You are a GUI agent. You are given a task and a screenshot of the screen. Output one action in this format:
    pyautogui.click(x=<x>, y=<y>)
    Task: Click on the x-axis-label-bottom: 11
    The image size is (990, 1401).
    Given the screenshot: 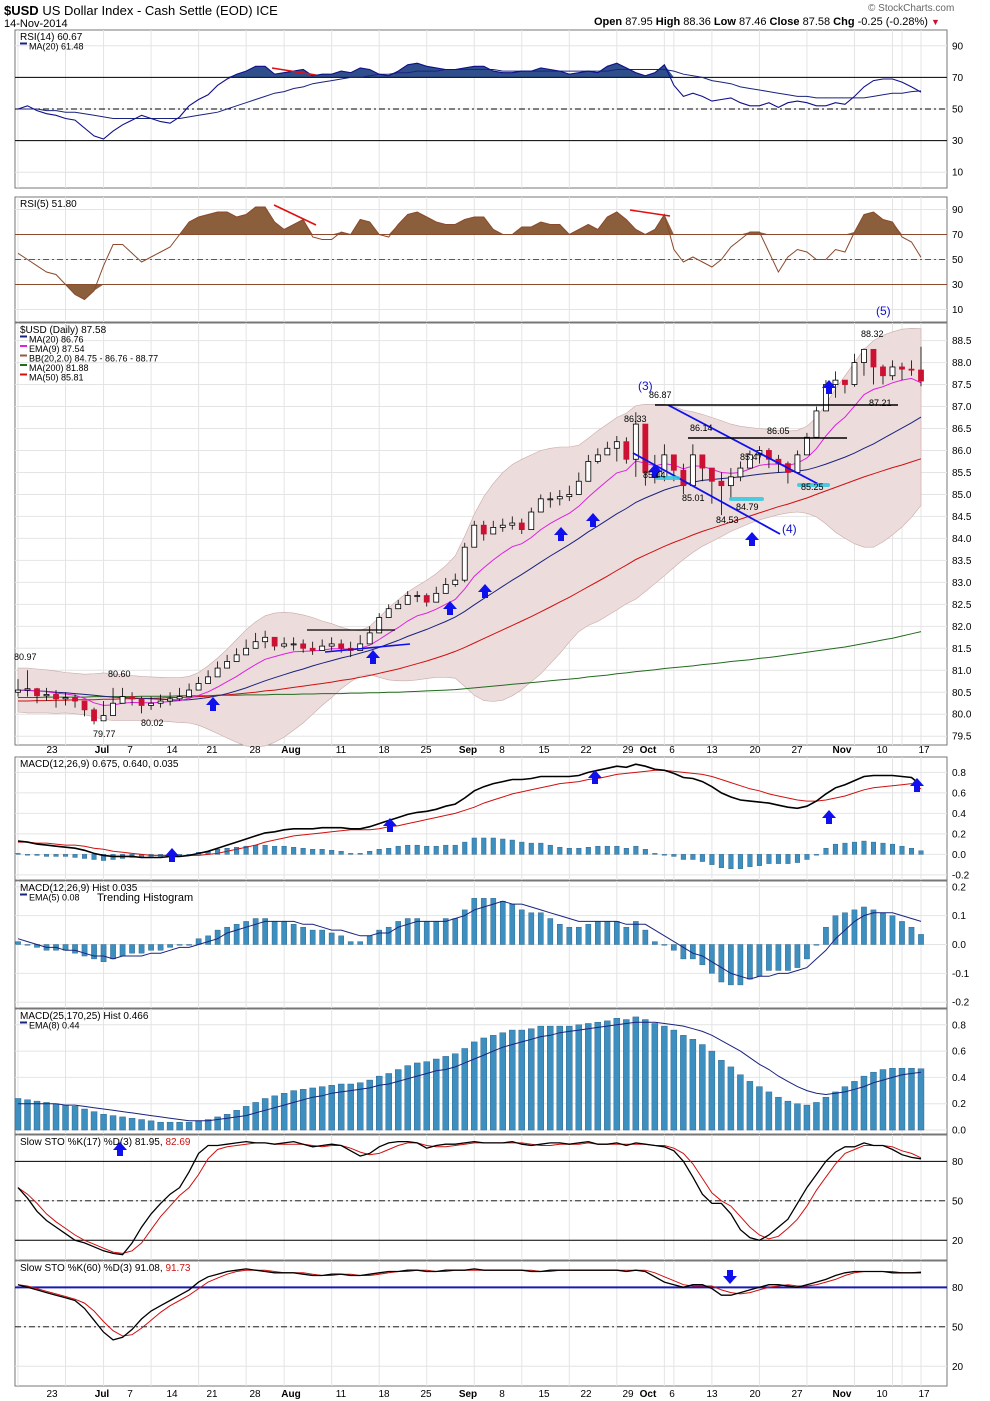 What is the action you would take?
    pyautogui.click(x=341, y=1394)
    